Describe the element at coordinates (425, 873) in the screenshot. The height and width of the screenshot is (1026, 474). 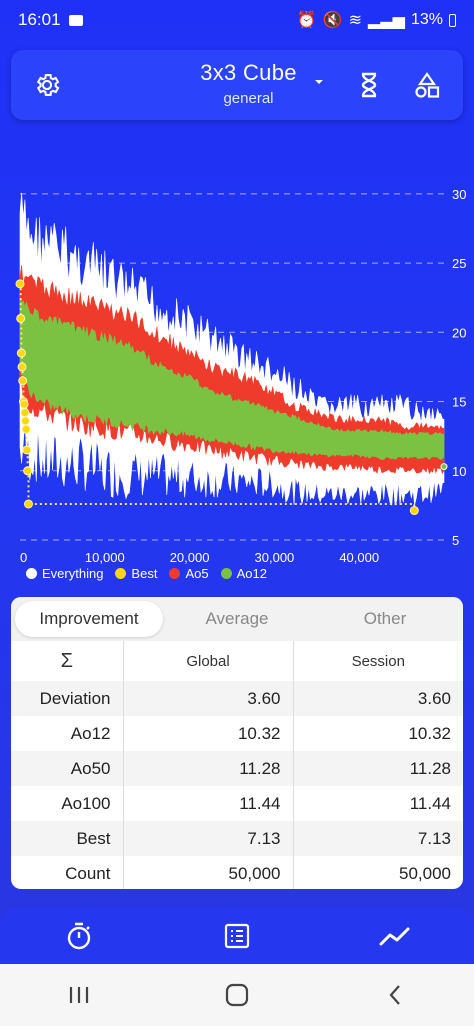
I see `row-session: 50,000` at that location.